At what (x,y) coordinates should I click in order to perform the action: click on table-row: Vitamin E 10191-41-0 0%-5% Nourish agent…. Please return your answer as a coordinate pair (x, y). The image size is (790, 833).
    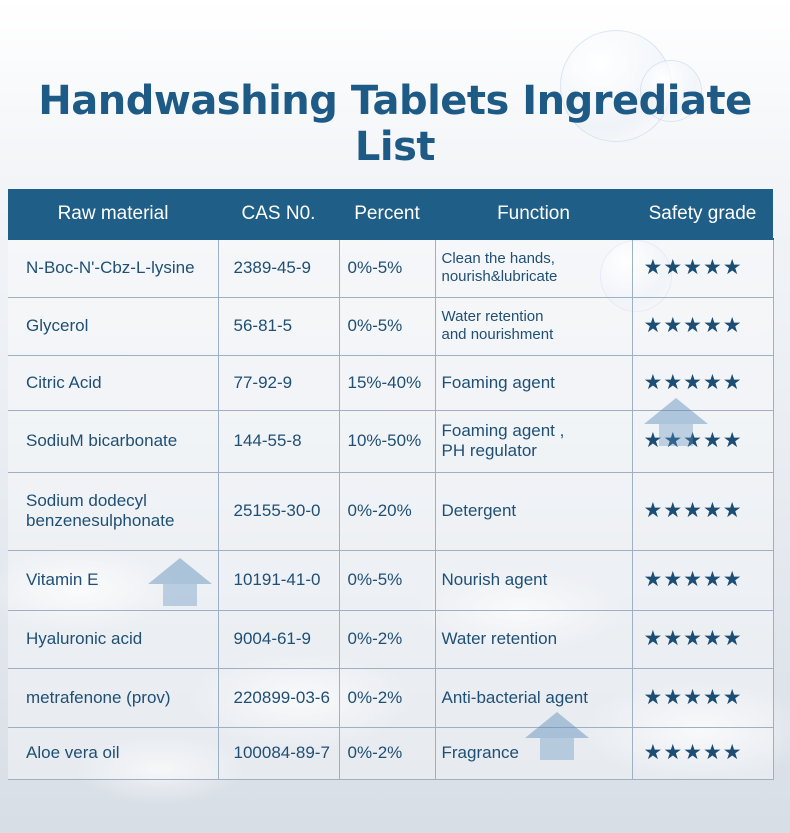
    Looking at the image, I should click on (391, 580).